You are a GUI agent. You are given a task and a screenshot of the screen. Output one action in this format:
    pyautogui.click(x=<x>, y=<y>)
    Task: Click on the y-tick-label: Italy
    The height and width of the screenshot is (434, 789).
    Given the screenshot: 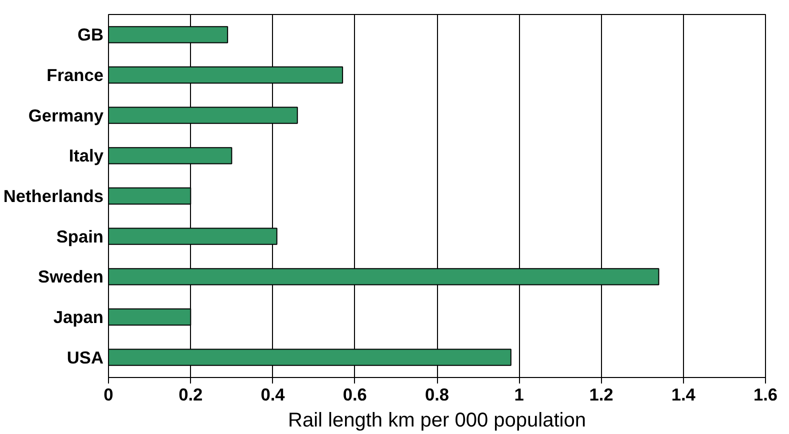 What is the action you would take?
    pyautogui.click(x=86, y=156)
    